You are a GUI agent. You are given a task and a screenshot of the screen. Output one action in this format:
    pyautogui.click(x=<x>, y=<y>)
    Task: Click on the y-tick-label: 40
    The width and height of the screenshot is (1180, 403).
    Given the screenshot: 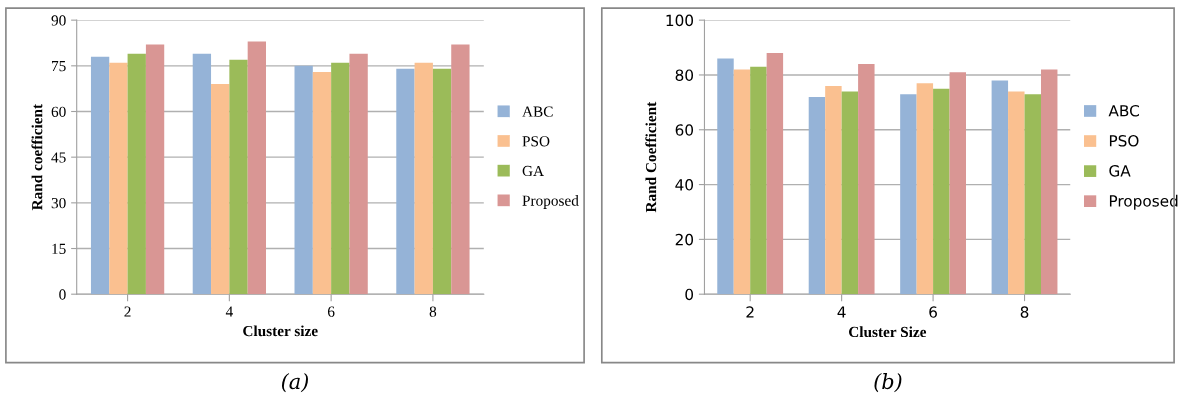 What is the action you would take?
    pyautogui.click(x=684, y=185)
    